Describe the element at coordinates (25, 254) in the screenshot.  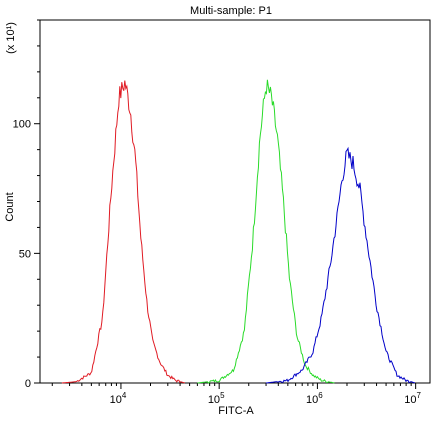
I see `y-tick-label: 50` at that location.